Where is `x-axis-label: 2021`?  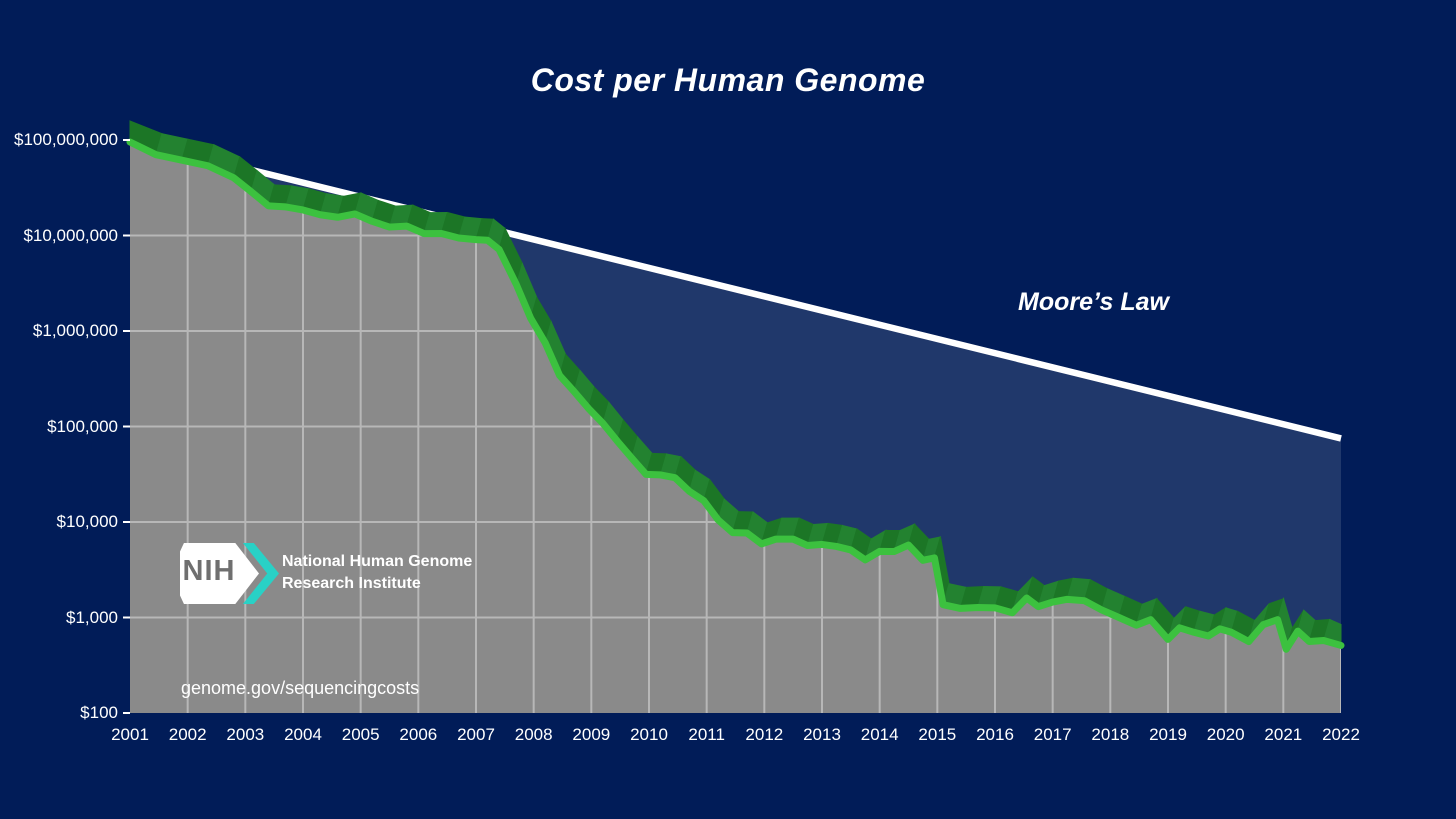
x-axis-label: 2021 is located at coordinates (1283, 734).